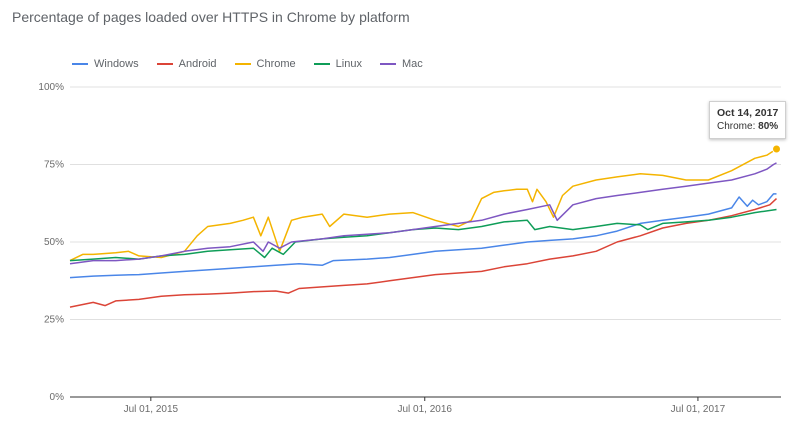  Describe the element at coordinates (698, 409) in the screenshot. I see `x-tick-label: Jul 01, 2017` at that location.